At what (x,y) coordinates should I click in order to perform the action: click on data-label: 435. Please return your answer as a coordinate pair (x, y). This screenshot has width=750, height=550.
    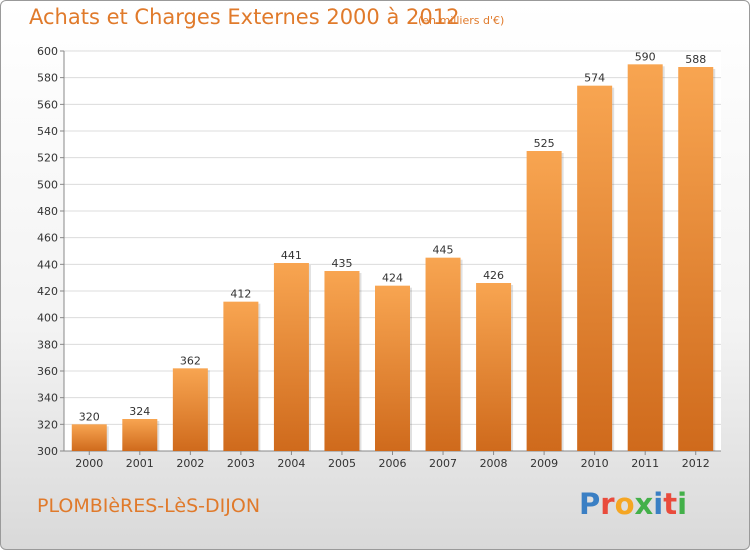
    Looking at the image, I should click on (341, 263).